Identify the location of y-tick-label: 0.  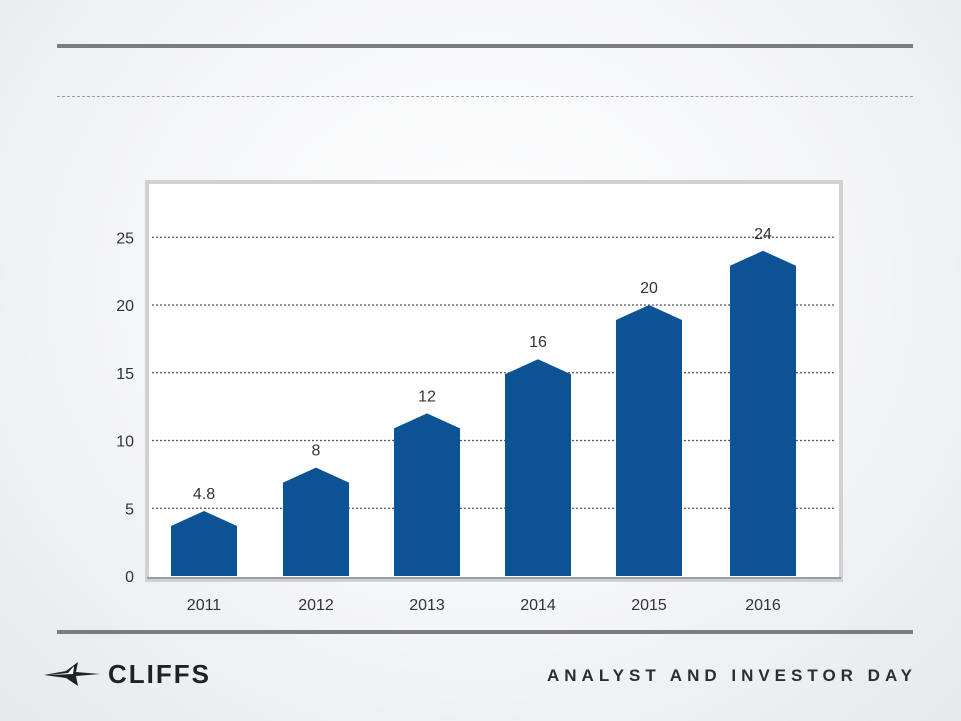
(129, 577).